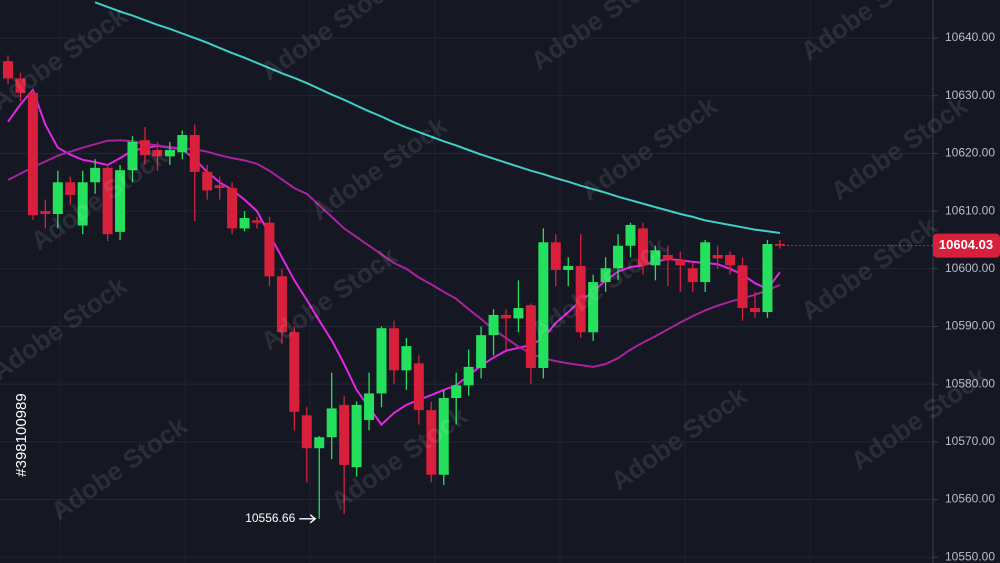 Image resolution: width=1000 pixels, height=563 pixels. I want to click on y-tick-label: 10620.00, so click(970, 153).